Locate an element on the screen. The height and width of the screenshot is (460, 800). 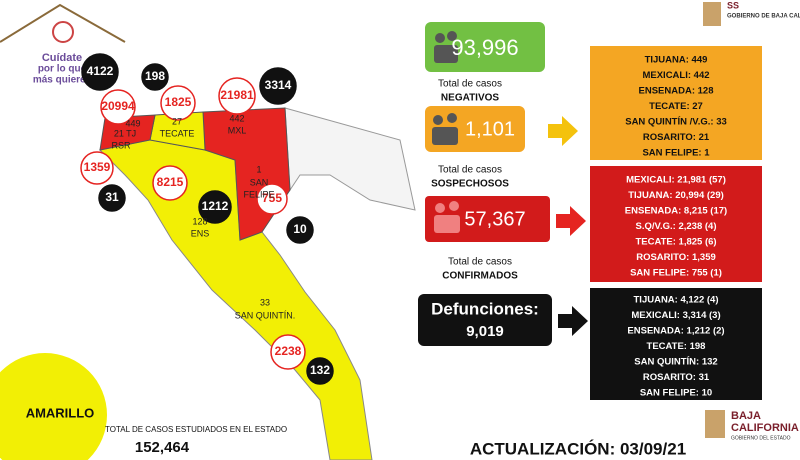
count-label: 10 is located at coordinates (300, 229).